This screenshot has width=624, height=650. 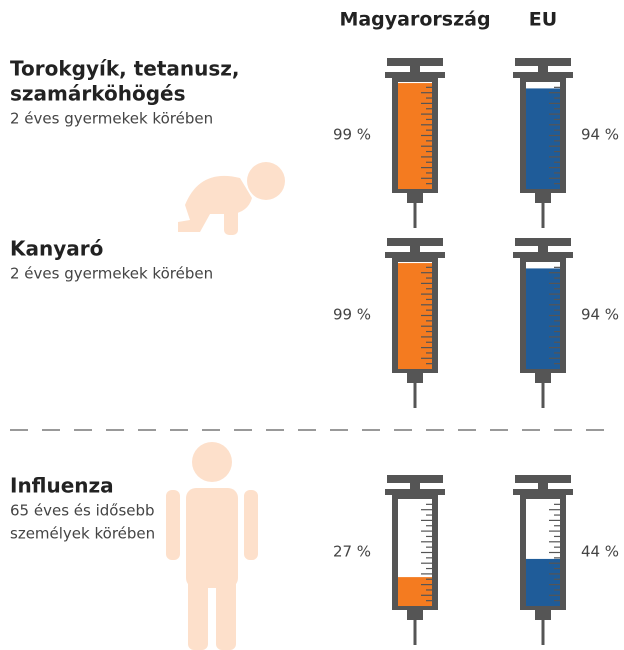 What do you see at coordinates (600, 552) in the screenshot?
I see `value-label: 44 %` at bounding box center [600, 552].